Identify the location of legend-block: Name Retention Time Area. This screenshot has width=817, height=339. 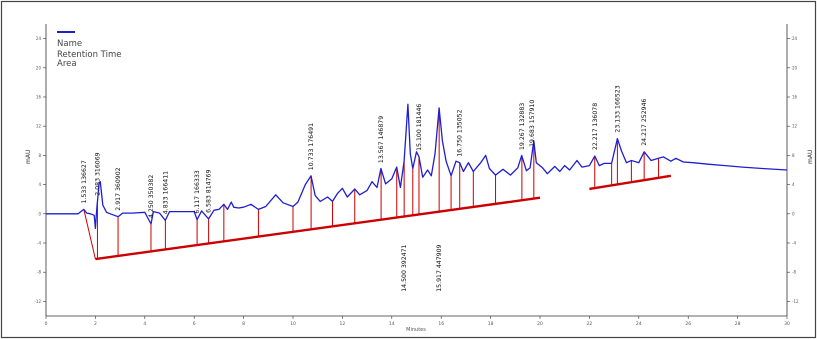
(89, 50).